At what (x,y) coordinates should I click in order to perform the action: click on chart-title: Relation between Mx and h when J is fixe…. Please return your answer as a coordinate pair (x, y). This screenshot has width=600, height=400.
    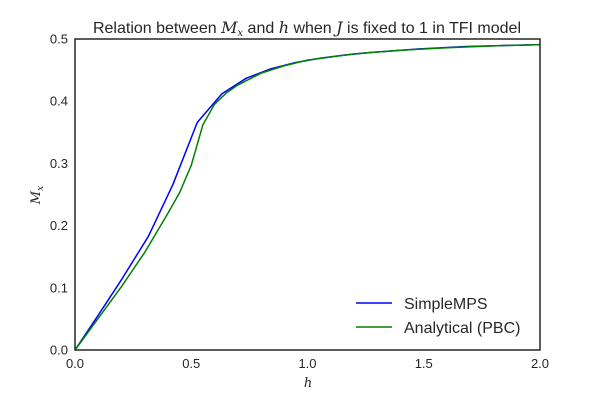
    Looking at the image, I should click on (307, 28).